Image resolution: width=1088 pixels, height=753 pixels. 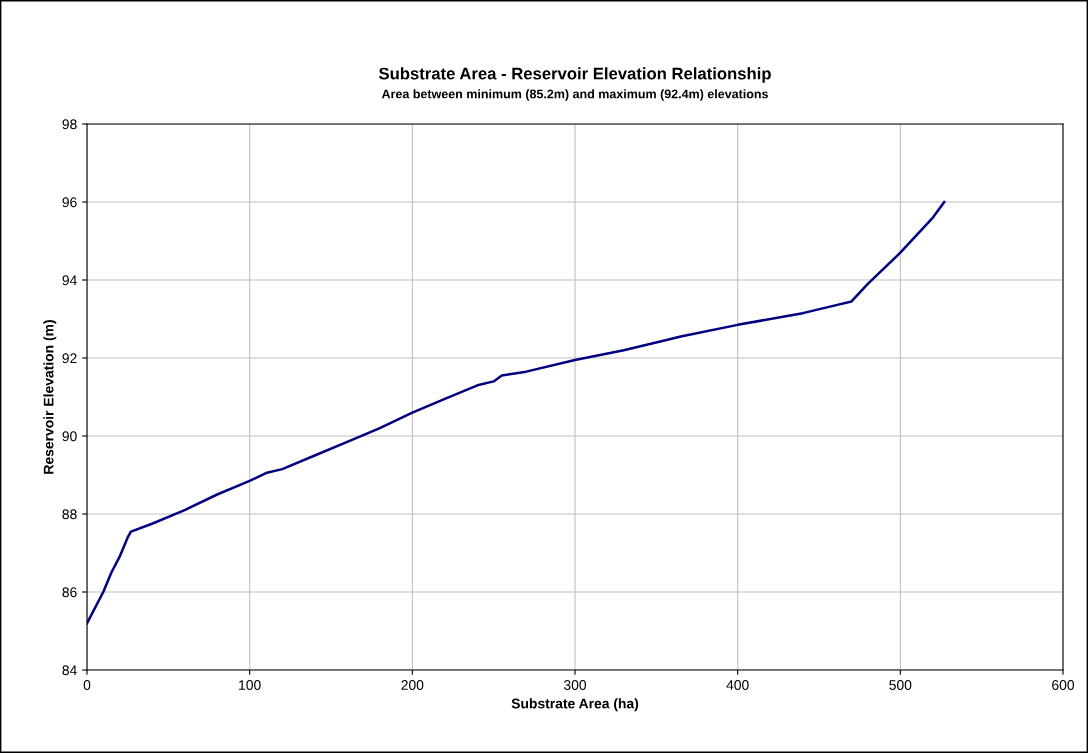 I want to click on x-tick-label: 300, so click(x=575, y=685).